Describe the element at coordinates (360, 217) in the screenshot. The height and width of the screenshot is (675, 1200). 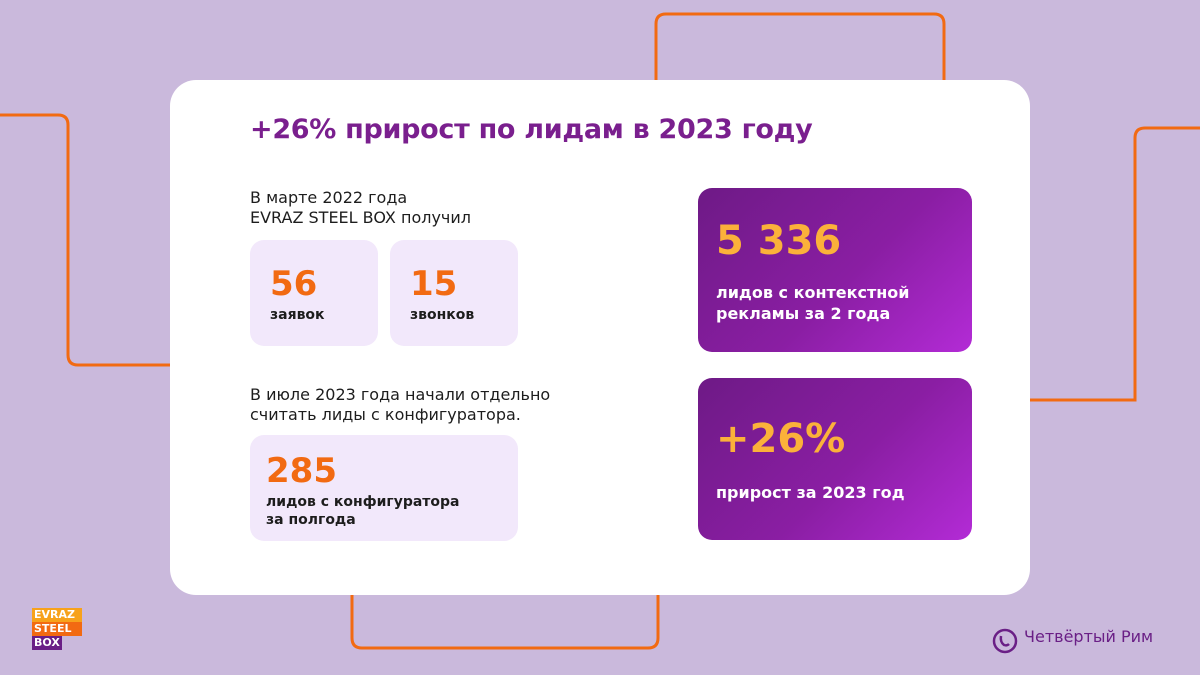
I see `intro-line: EVRAZ STEEL BOX получил` at that location.